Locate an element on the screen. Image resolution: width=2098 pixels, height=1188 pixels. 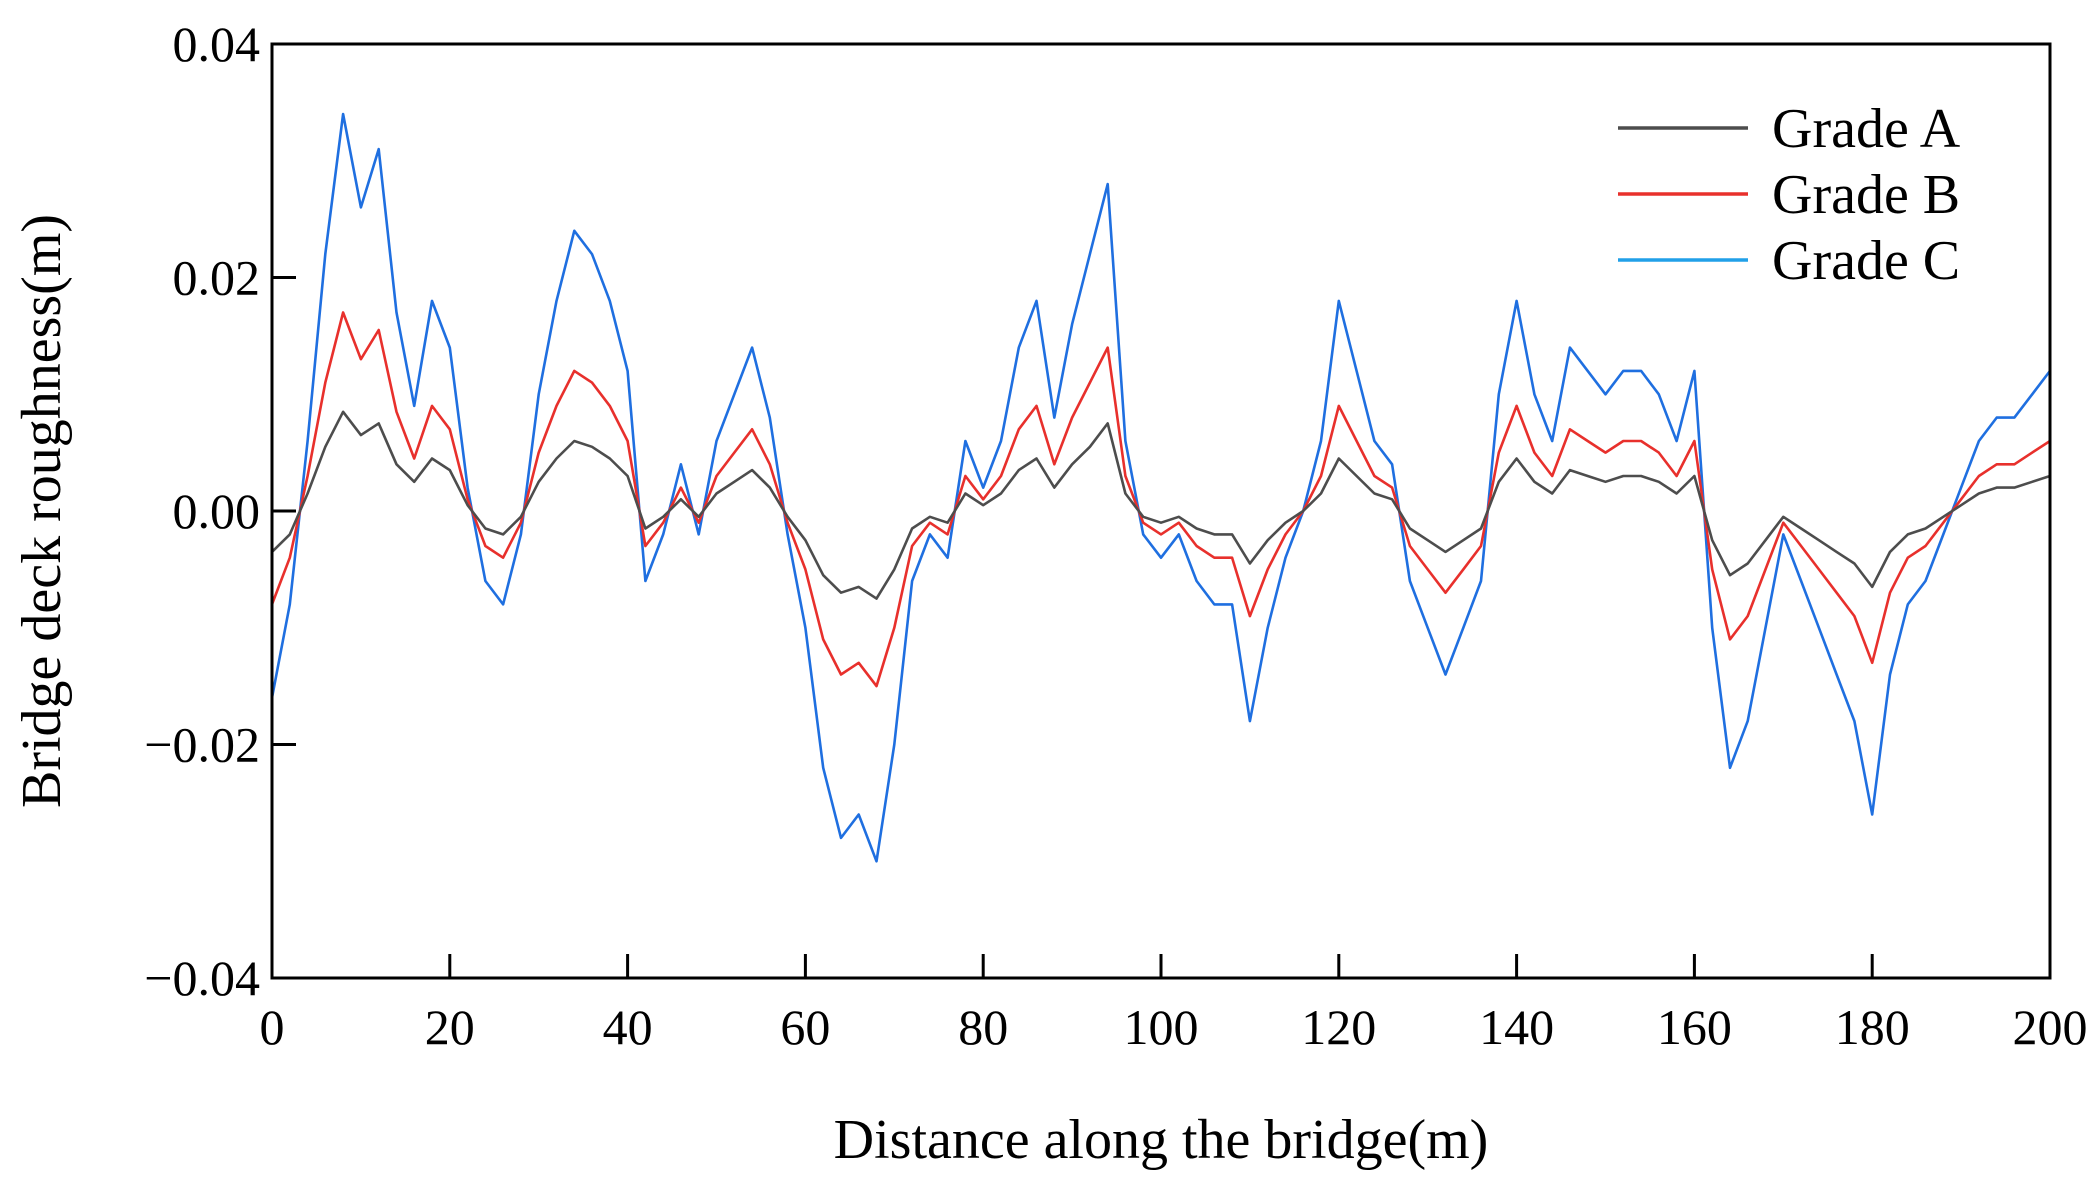
x-axis: 0 20 40 60 80 100 120 140 160 180 200 is located at coordinates (1174, 1004).